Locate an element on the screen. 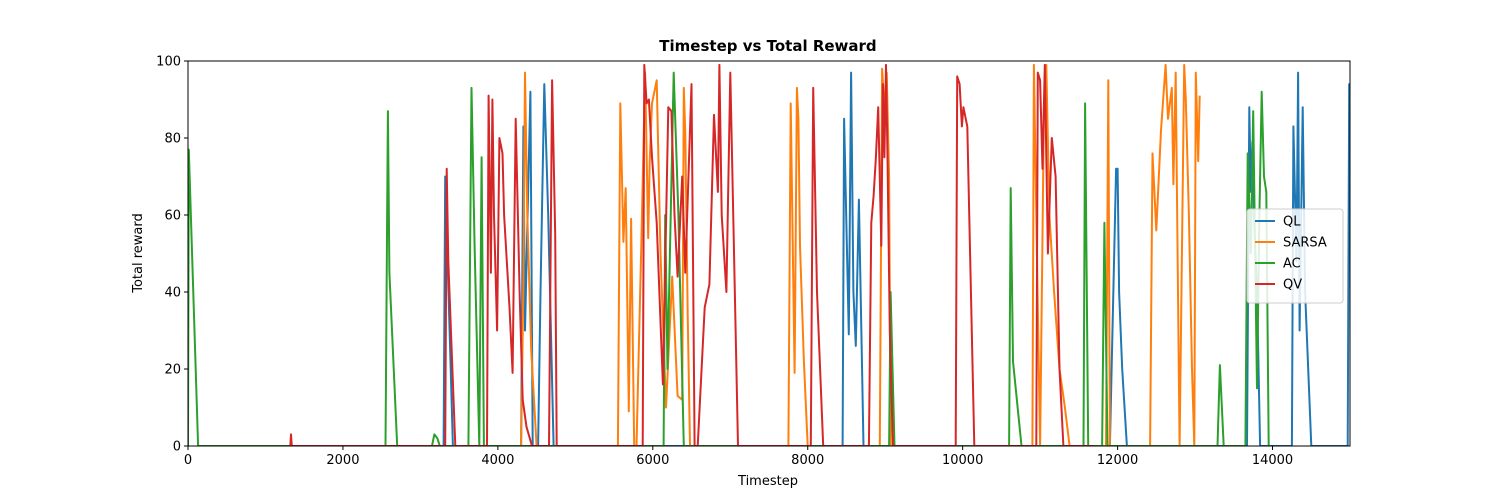 This screenshot has width=1500, height=500. y-tick-label: 40 is located at coordinates (172, 293).